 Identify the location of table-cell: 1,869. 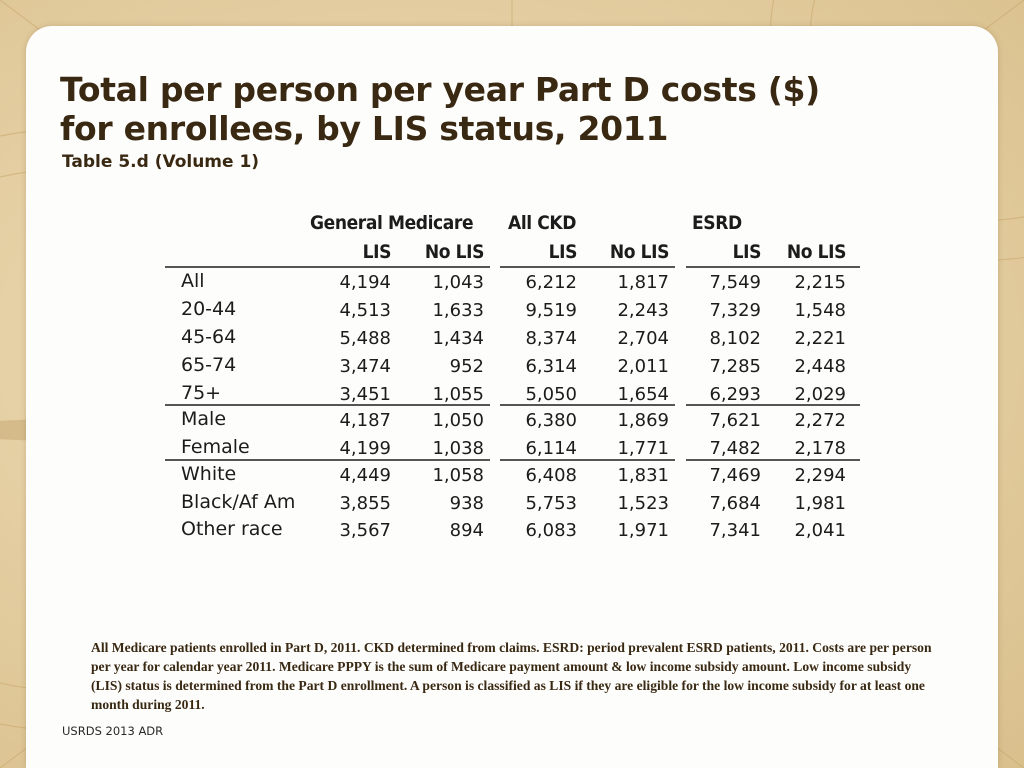
(643, 420).